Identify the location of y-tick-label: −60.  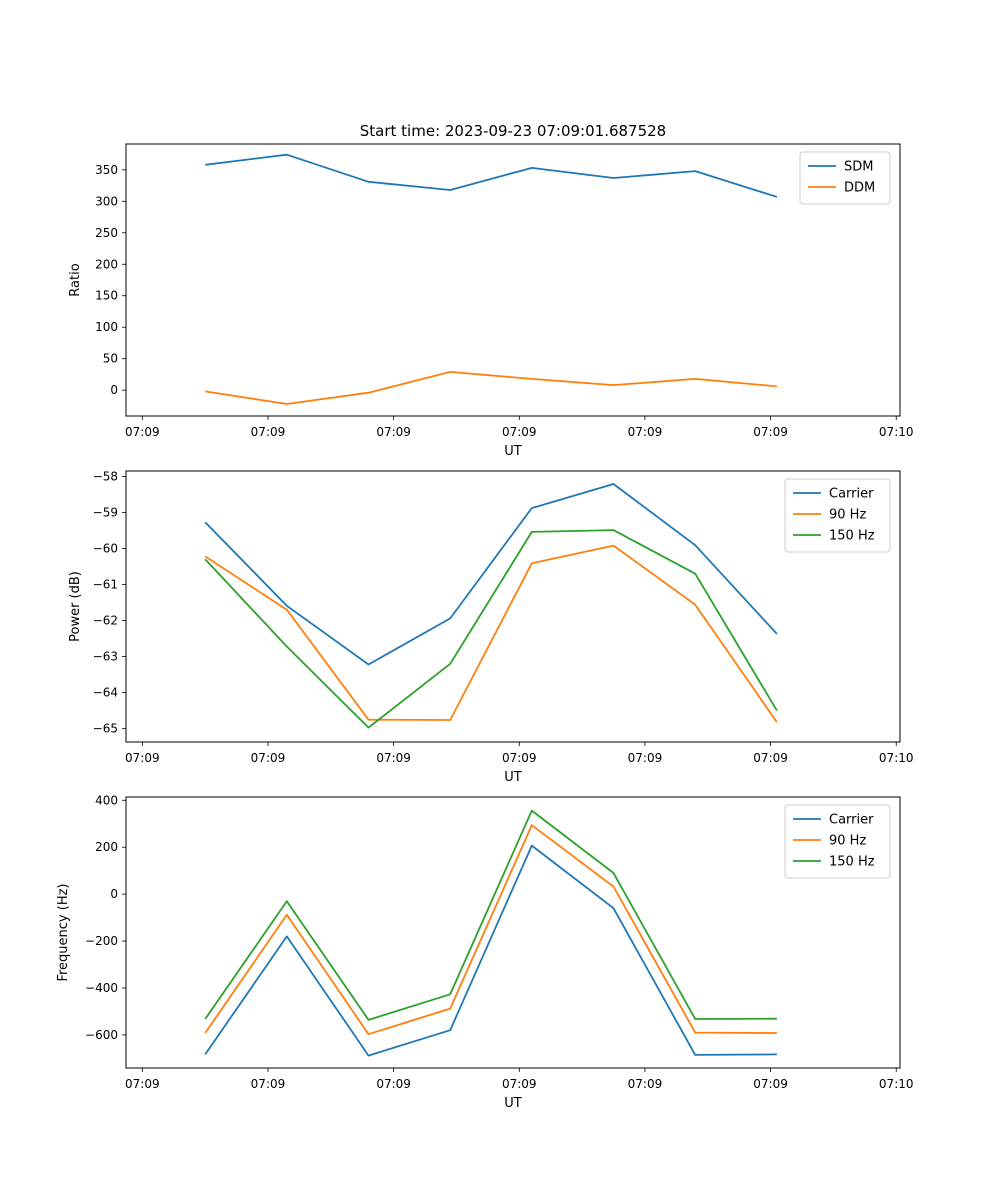
(105, 548).